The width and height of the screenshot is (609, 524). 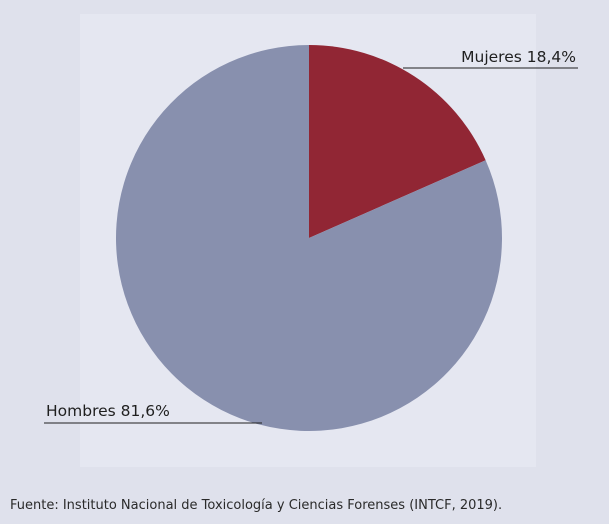 I want to click on slice-label-mujeres: Mujeres 18,4%, so click(x=518, y=57).